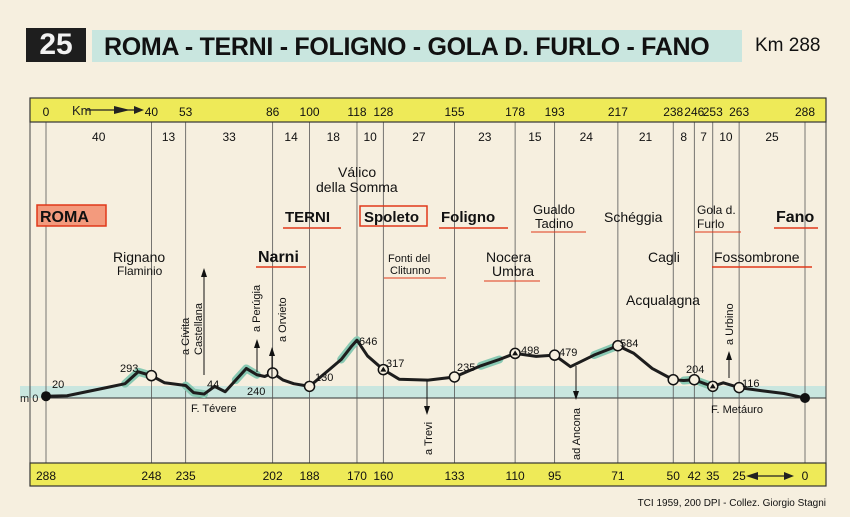 The width and height of the screenshot is (850, 517). What do you see at coordinates (730, 324) in the screenshot?
I see `branch-urbino-label: a Urbino` at bounding box center [730, 324].